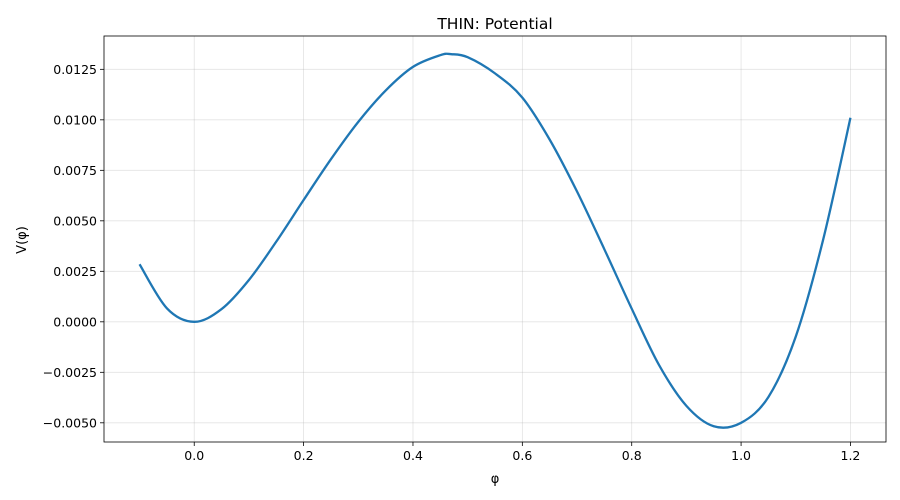  Describe the element at coordinates (851, 455) in the screenshot. I see `x-tick-label: 1.2` at that location.